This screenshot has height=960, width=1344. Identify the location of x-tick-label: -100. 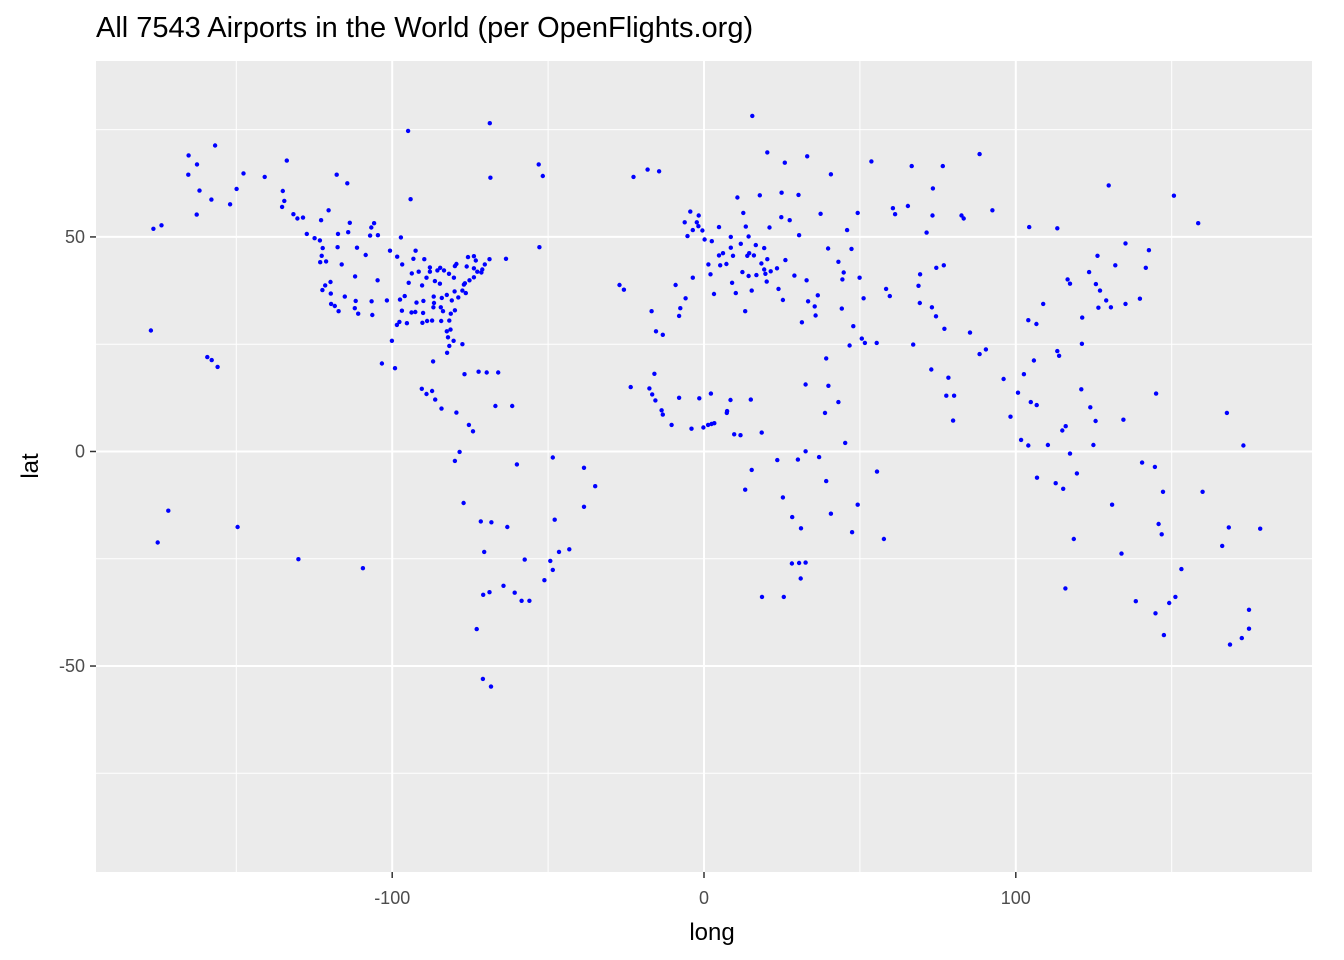
(392, 898).